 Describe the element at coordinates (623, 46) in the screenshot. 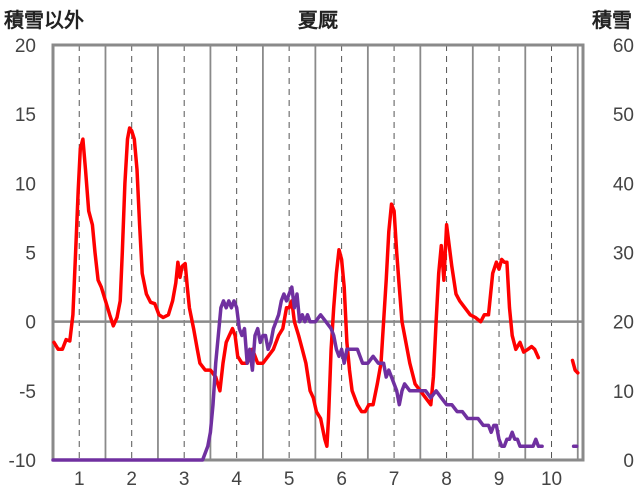

I see `right-y-tick-label: 60` at that location.